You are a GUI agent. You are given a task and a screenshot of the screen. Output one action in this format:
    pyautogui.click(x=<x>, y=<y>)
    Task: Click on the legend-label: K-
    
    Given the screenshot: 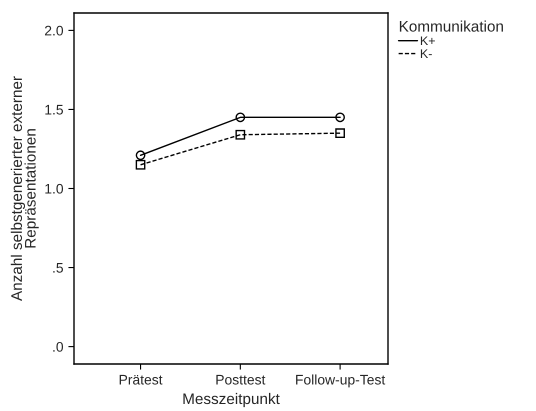 What is the action you would take?
    pyautogui.click(x=426, y=53)
    